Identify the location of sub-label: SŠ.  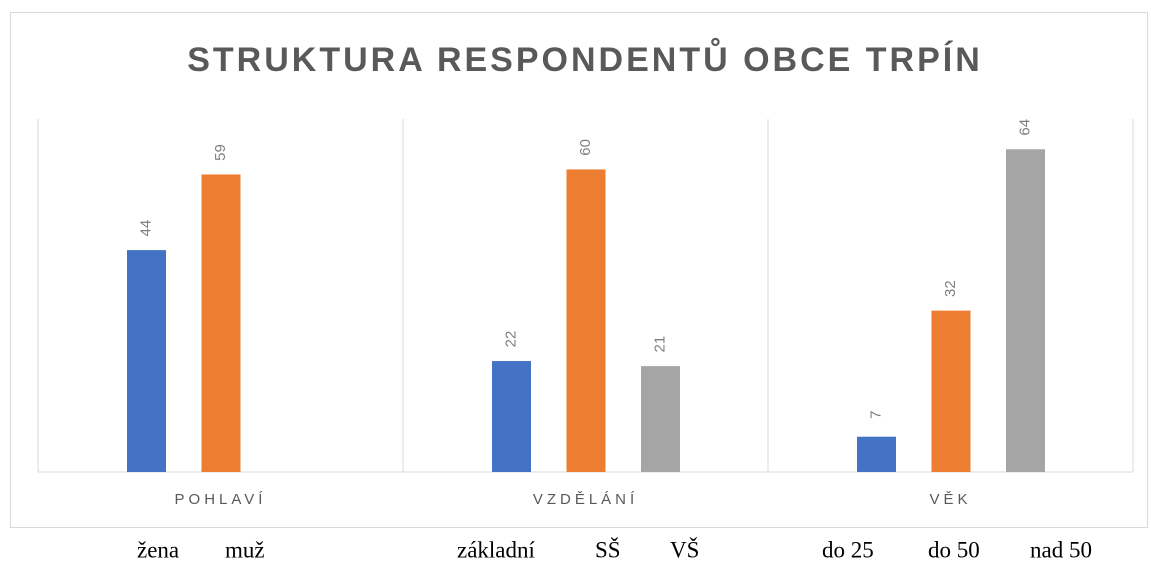
(608, 549).